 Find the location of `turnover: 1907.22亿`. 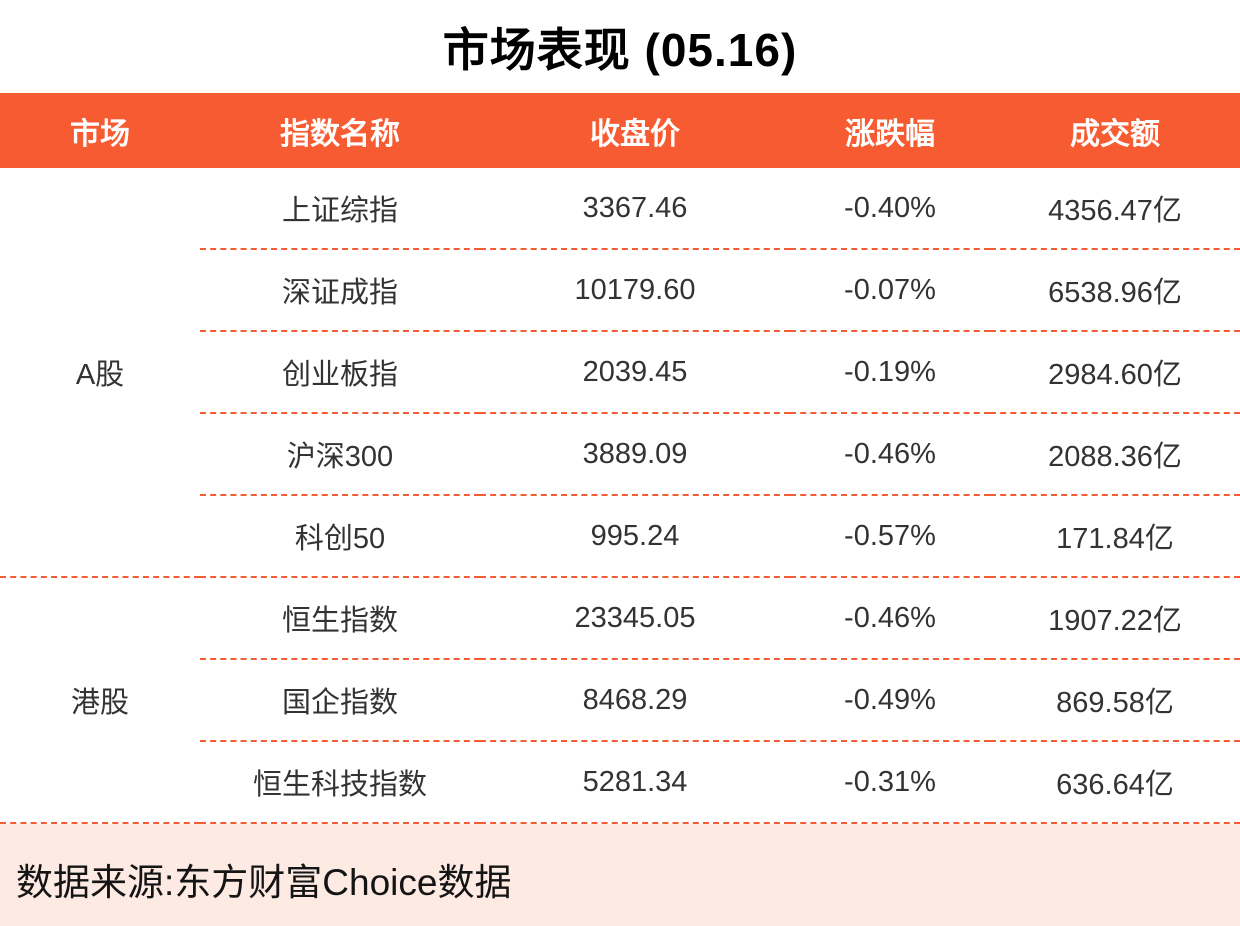

turnover: 1907.22亿 is located at coordinates (1115, 618).